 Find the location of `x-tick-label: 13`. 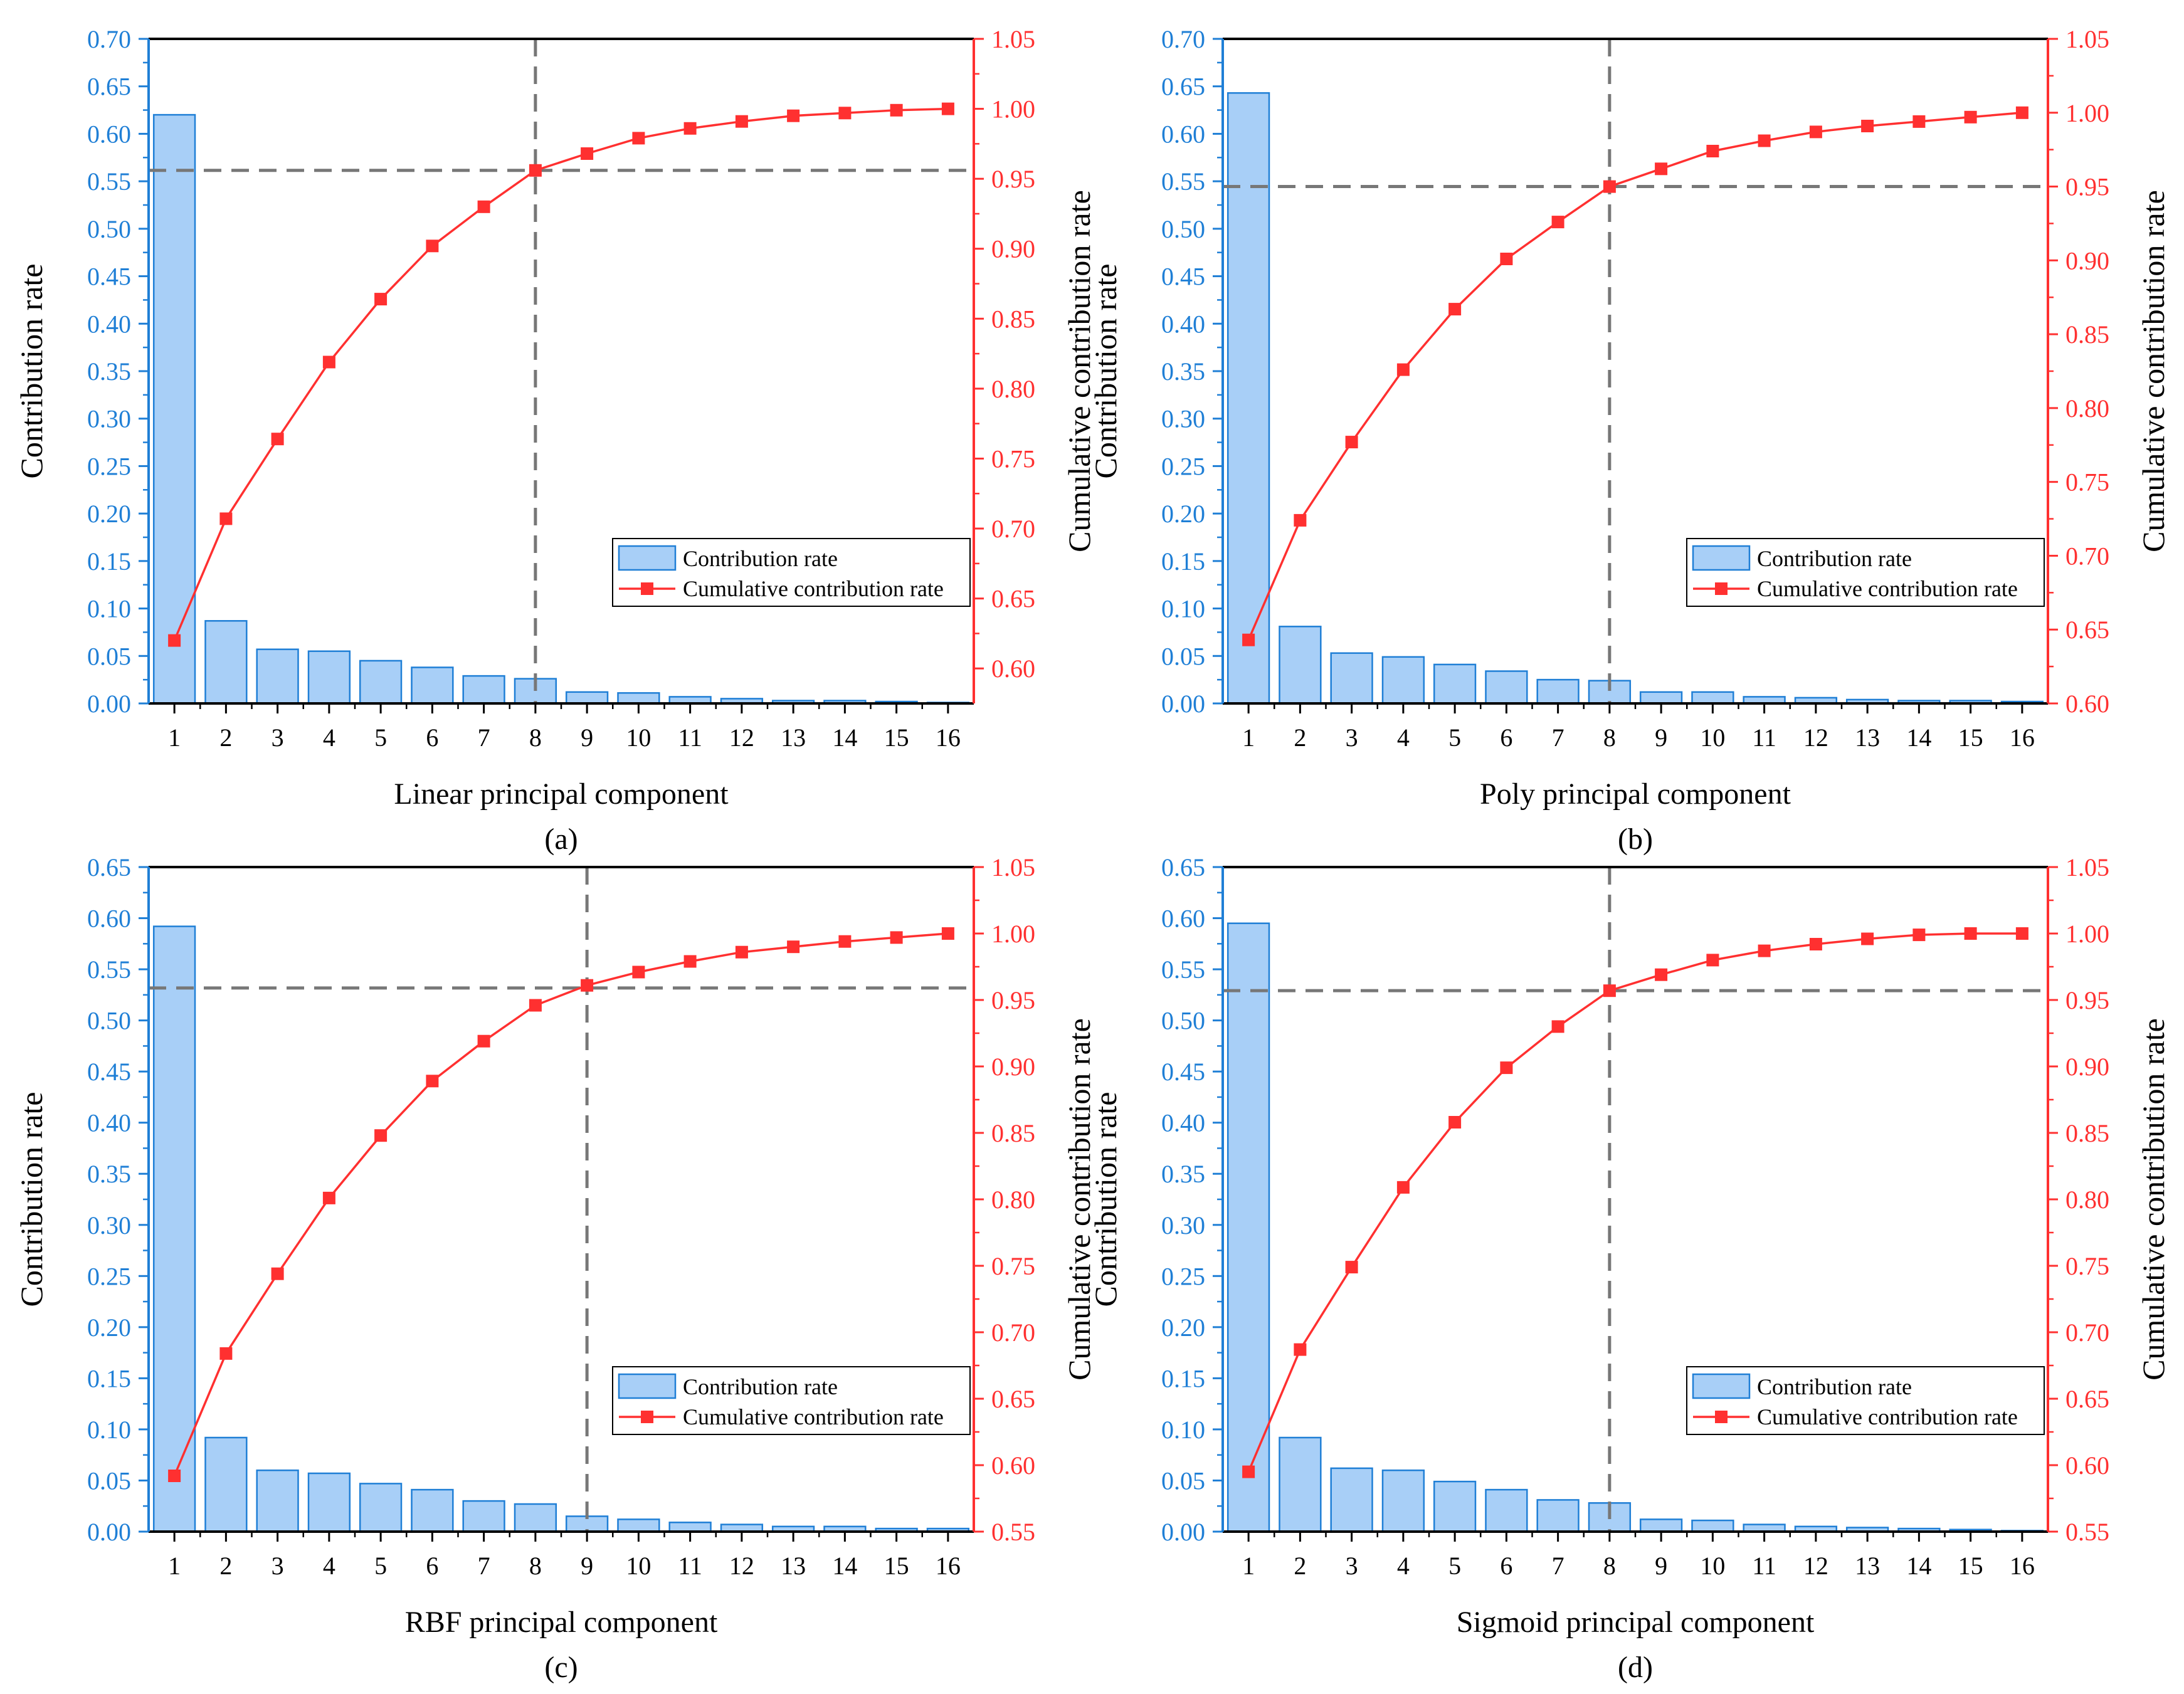

x-tick-label: 13 is located at coordinates (1868, 1566).